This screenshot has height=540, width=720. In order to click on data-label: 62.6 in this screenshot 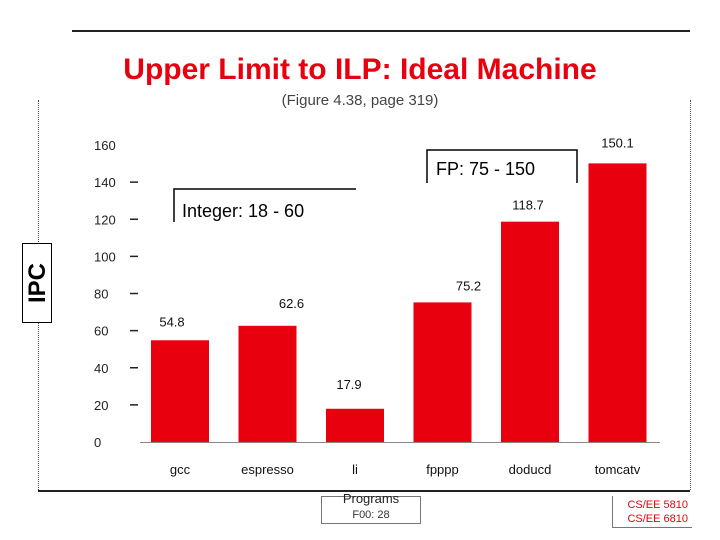, I will do `click(291, 303)`.